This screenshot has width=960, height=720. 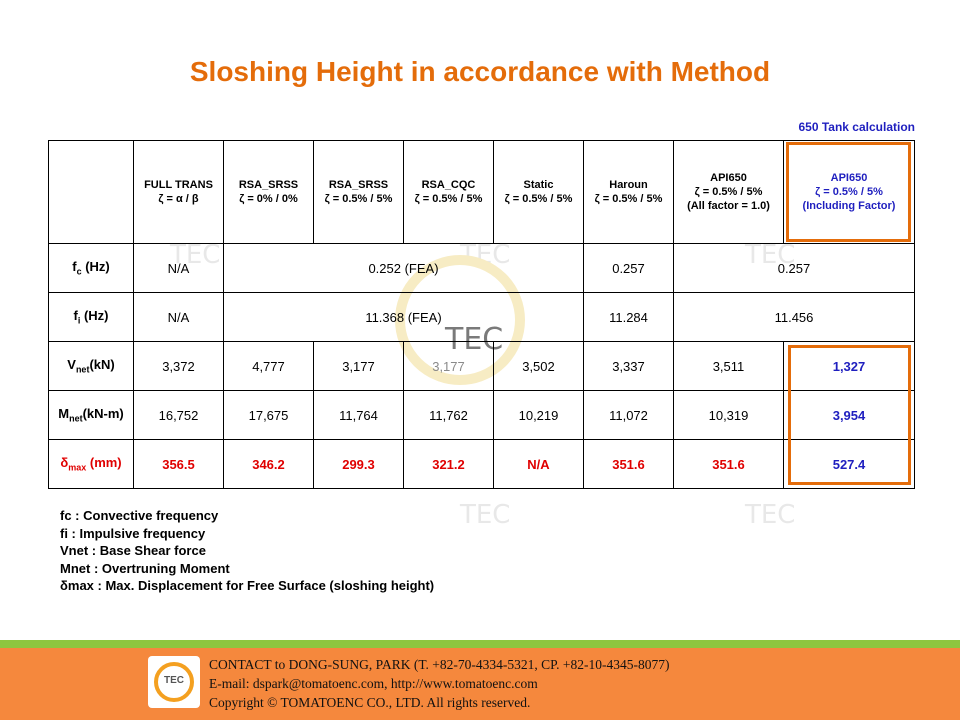 What do you see at coordinates (358, 192) in the screenshot?
I see `column-header: RSA_SRSS ζ = 0.5% / 5%` at bounding box center [358, 192].